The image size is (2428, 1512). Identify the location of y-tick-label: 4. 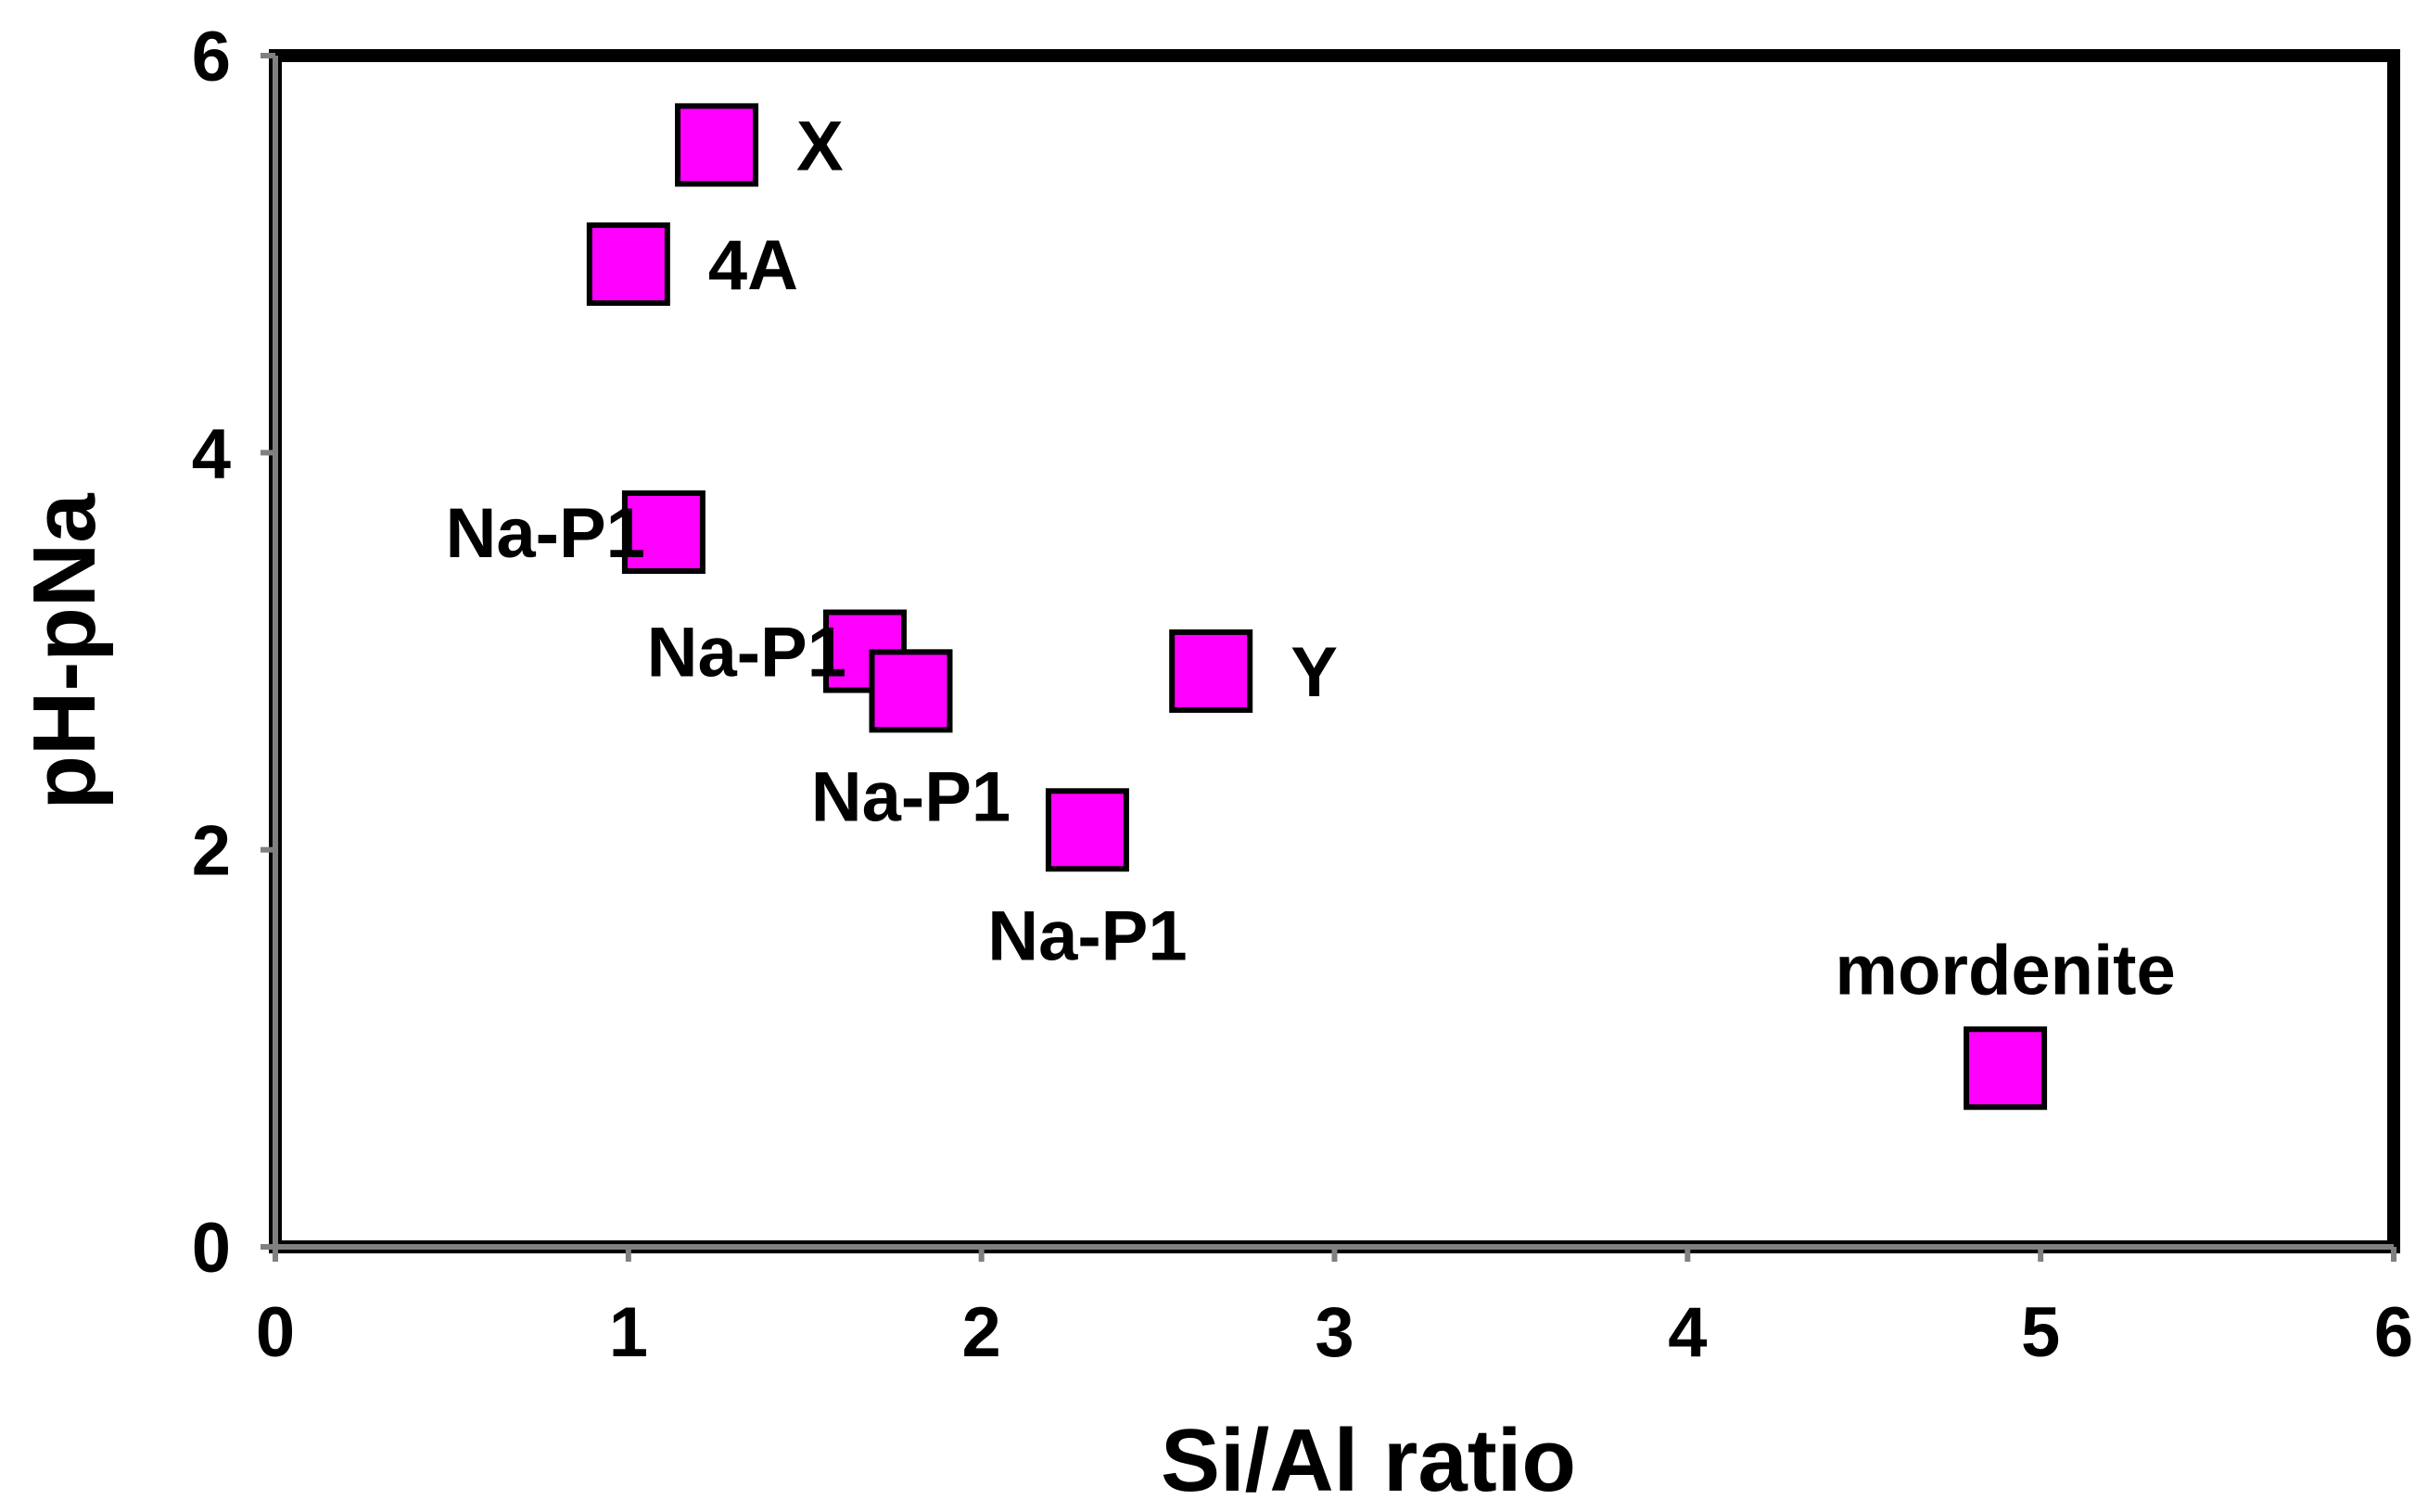
(212, 453).